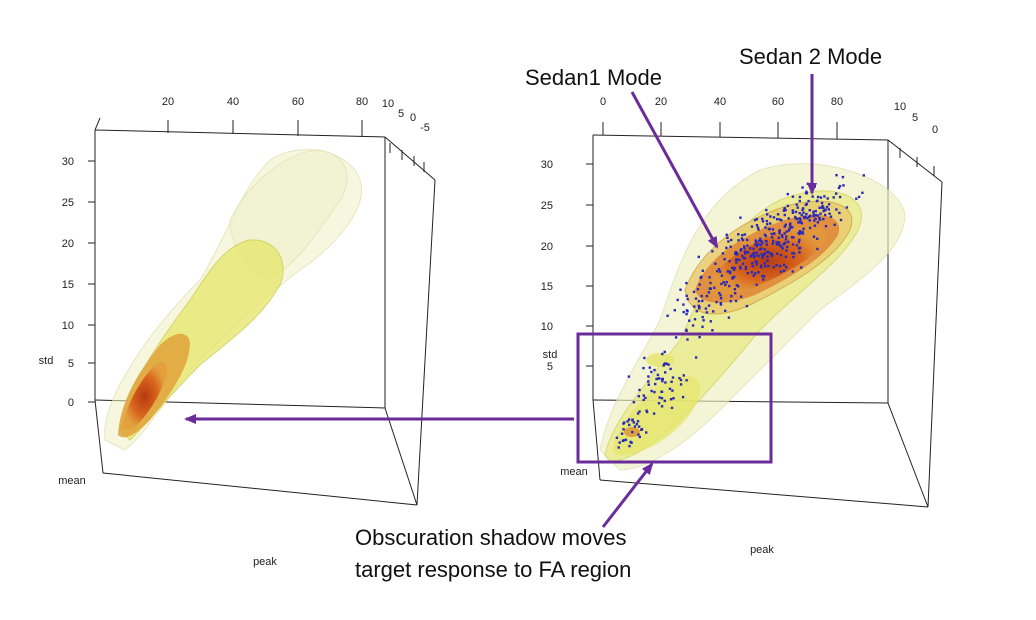 This screenshot has width=1036, height=620. What do you see at coordinates (168, 102) in the screenshot?
I see `left-peak-tick: 20` at bounding box center [168, 102].